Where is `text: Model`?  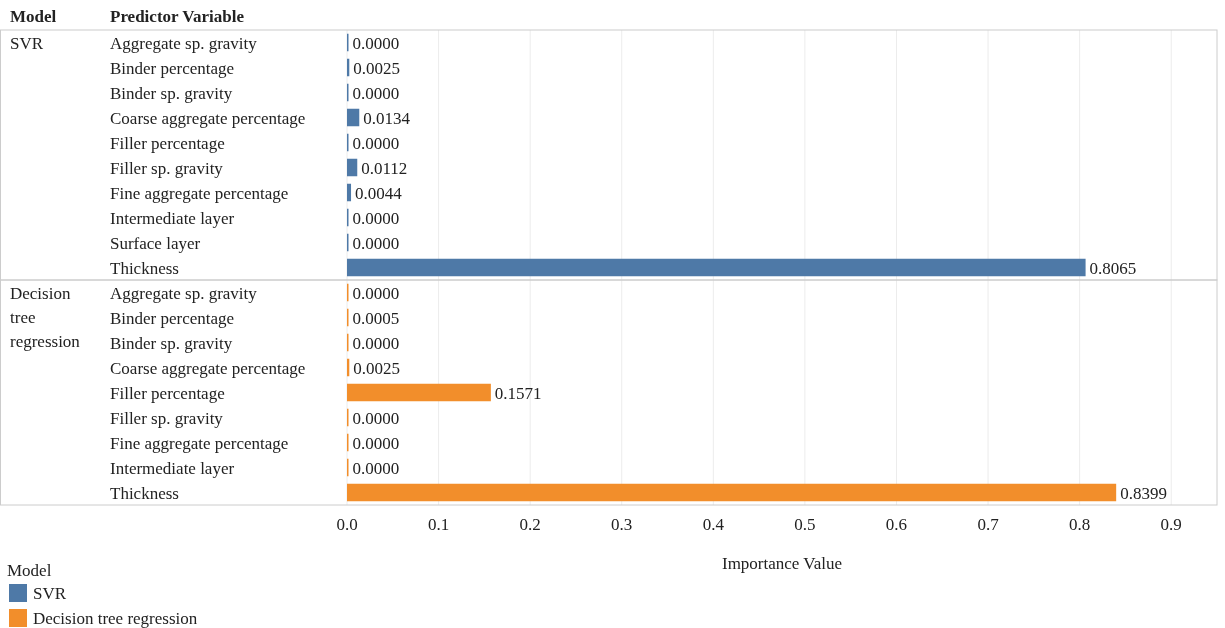 text: Model is located at coordinates (33, 16).